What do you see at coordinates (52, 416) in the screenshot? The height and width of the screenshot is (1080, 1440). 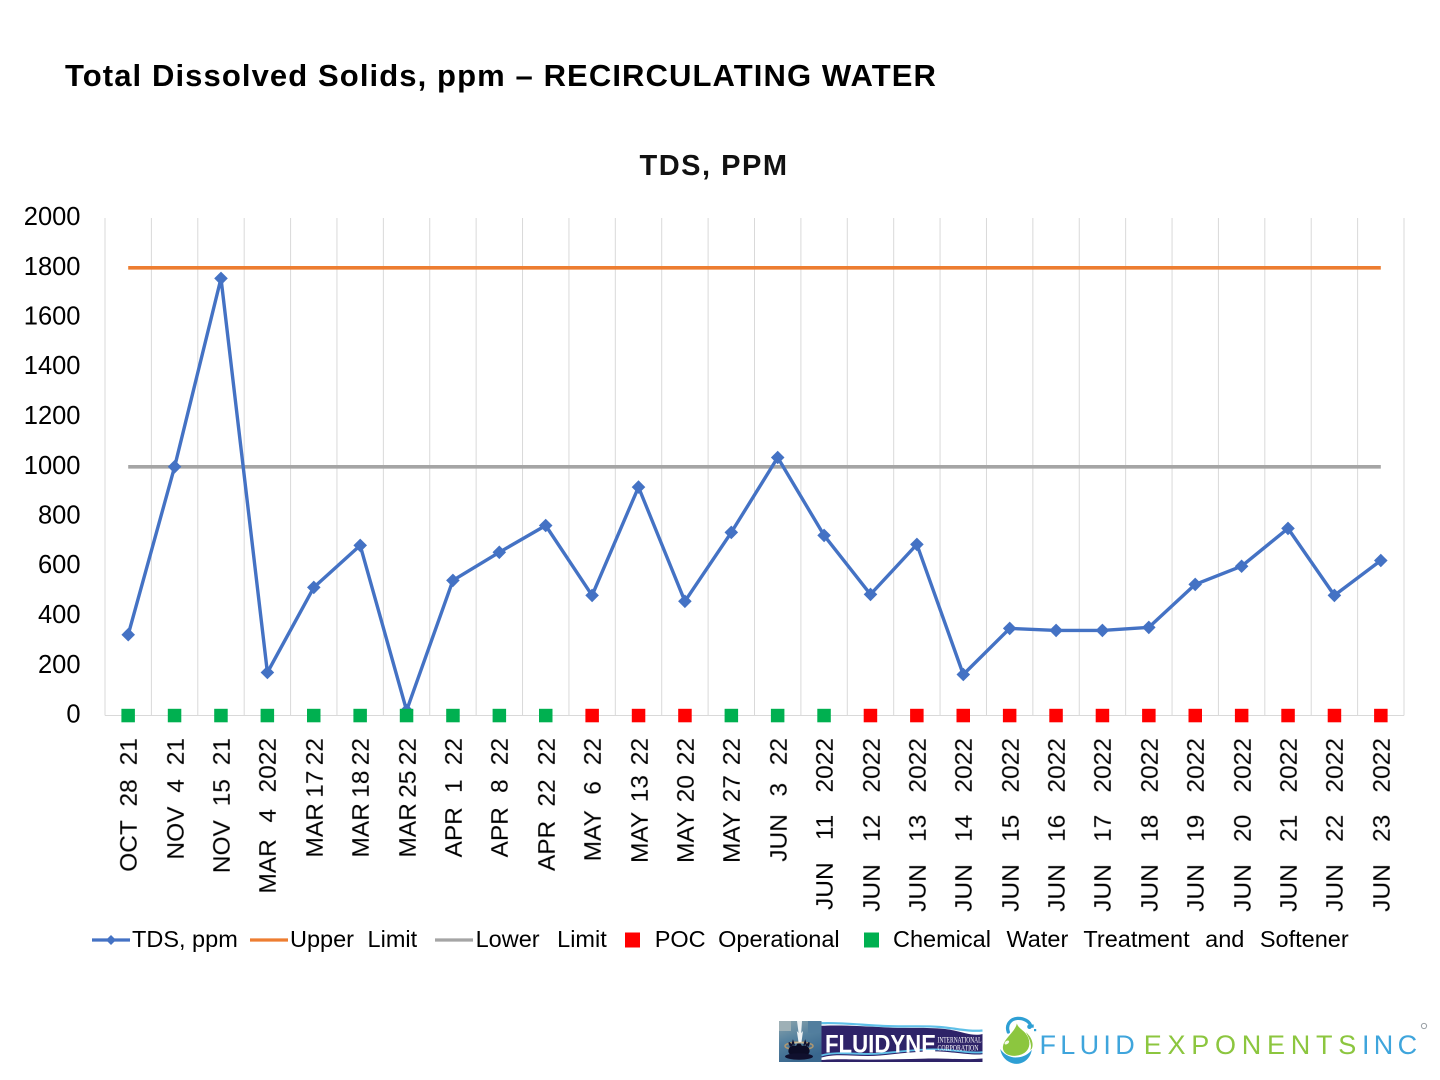 I see `svg-text: 1200` at bounding box center [52, 416].